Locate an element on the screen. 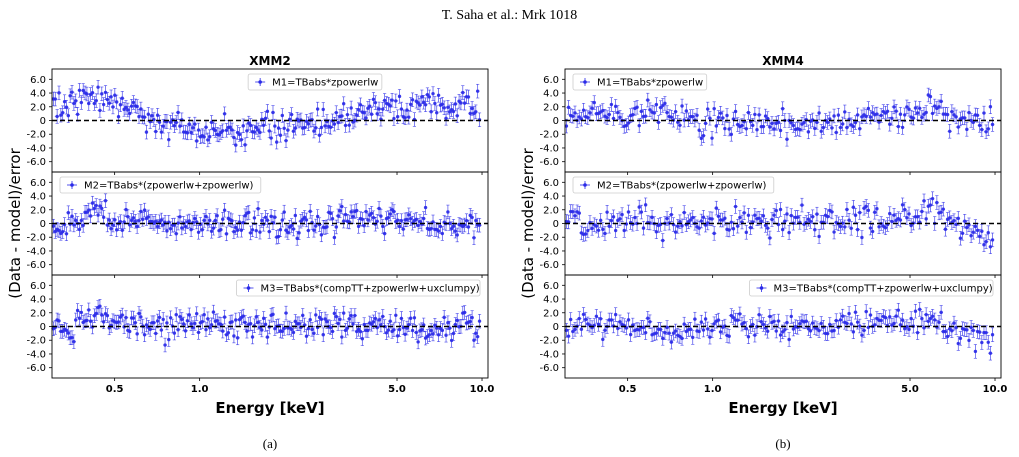 Image resolution: width=1019 pixels, height=457 pixels. y-tick-label: 2.0 is located at coordinates (38, 313).